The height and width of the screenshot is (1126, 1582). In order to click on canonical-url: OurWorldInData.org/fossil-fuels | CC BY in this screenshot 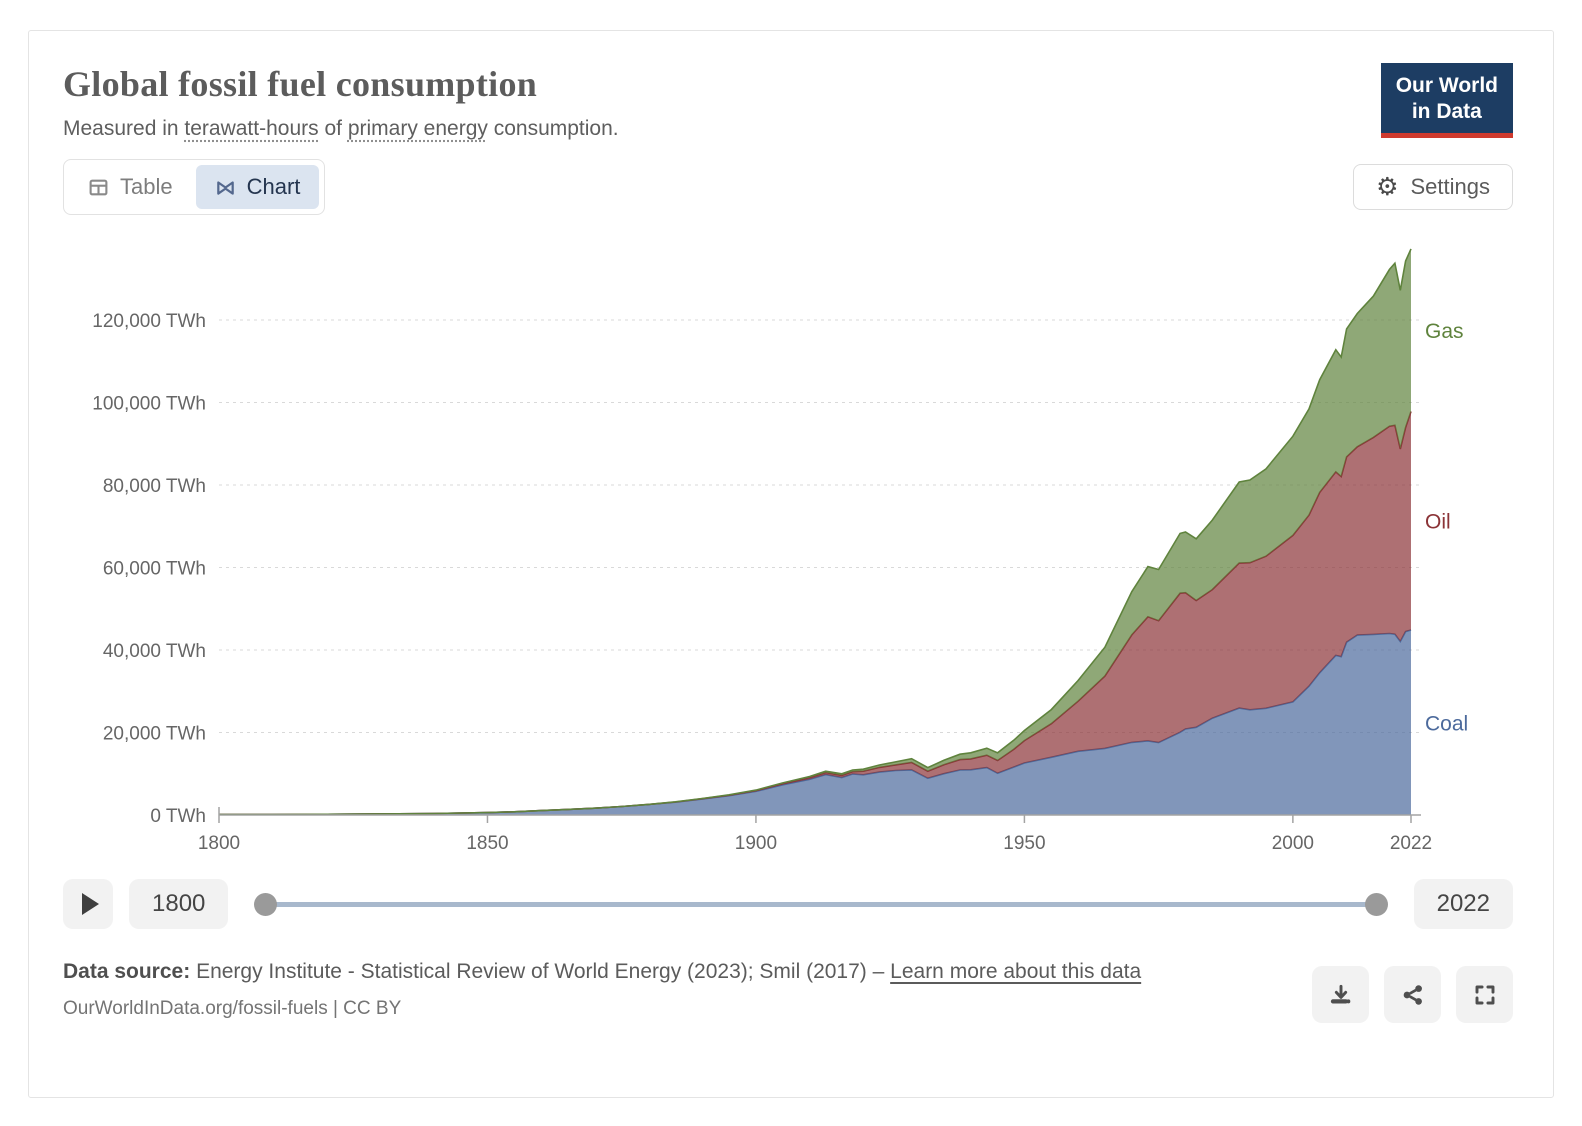, I will do `click(232, 1008)`.